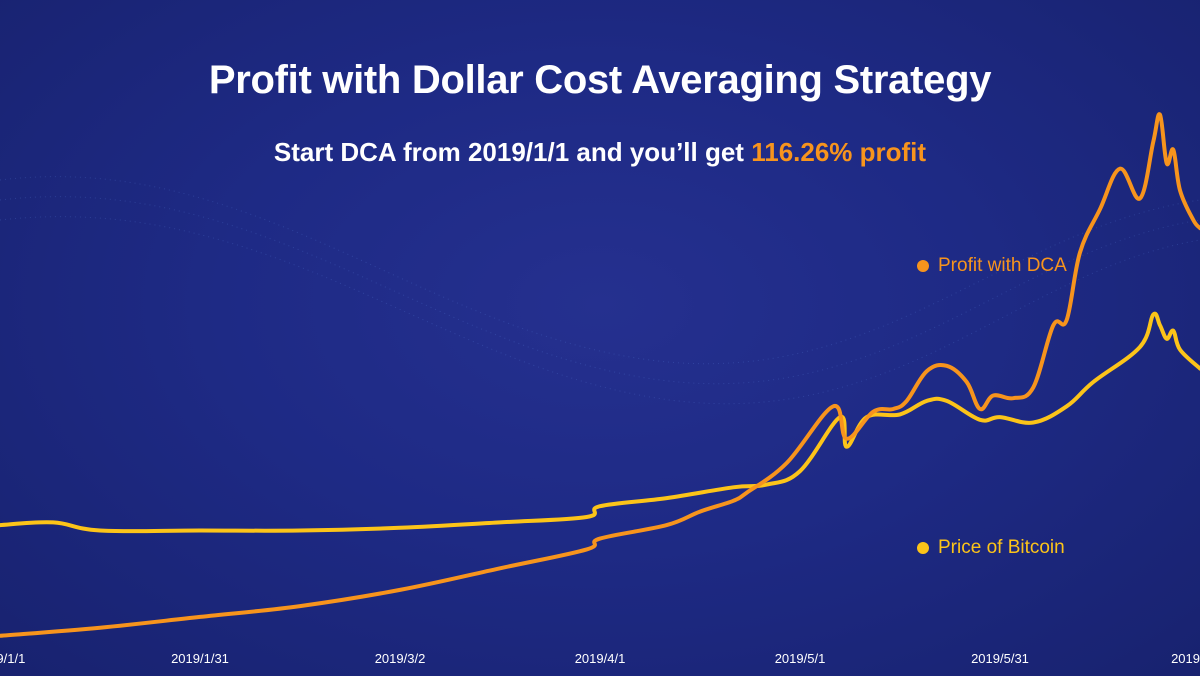  I want to click on x-tick-label: 2019/3/2, so click(400, 658).